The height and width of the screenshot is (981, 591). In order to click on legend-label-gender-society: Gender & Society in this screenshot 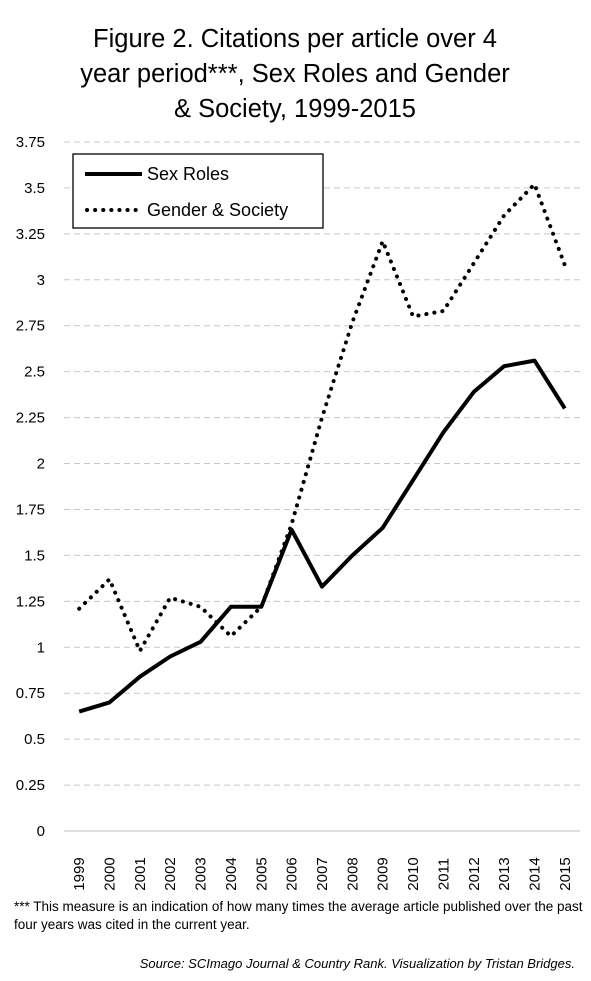, I will do `click(217, 210)`.